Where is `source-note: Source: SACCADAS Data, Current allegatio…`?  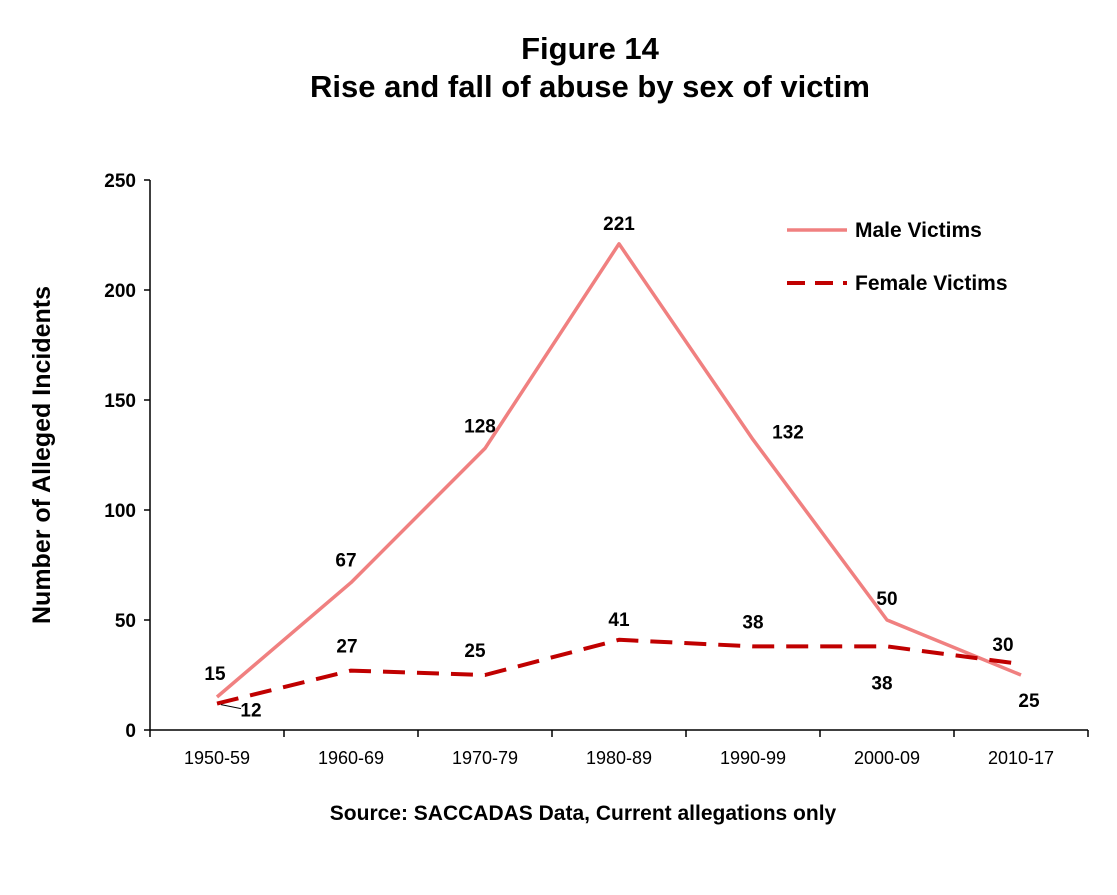
source-note: Source: SACCADAS Data, Current allegatio… is located at coordinates (583, 813).